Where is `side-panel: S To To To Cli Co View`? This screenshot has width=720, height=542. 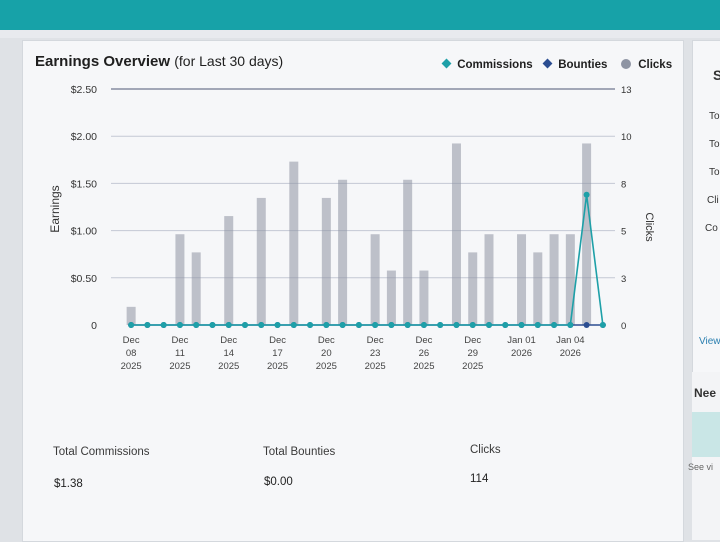
side-panel: S To To To Cli Co View is located at coordinates (706, 213).